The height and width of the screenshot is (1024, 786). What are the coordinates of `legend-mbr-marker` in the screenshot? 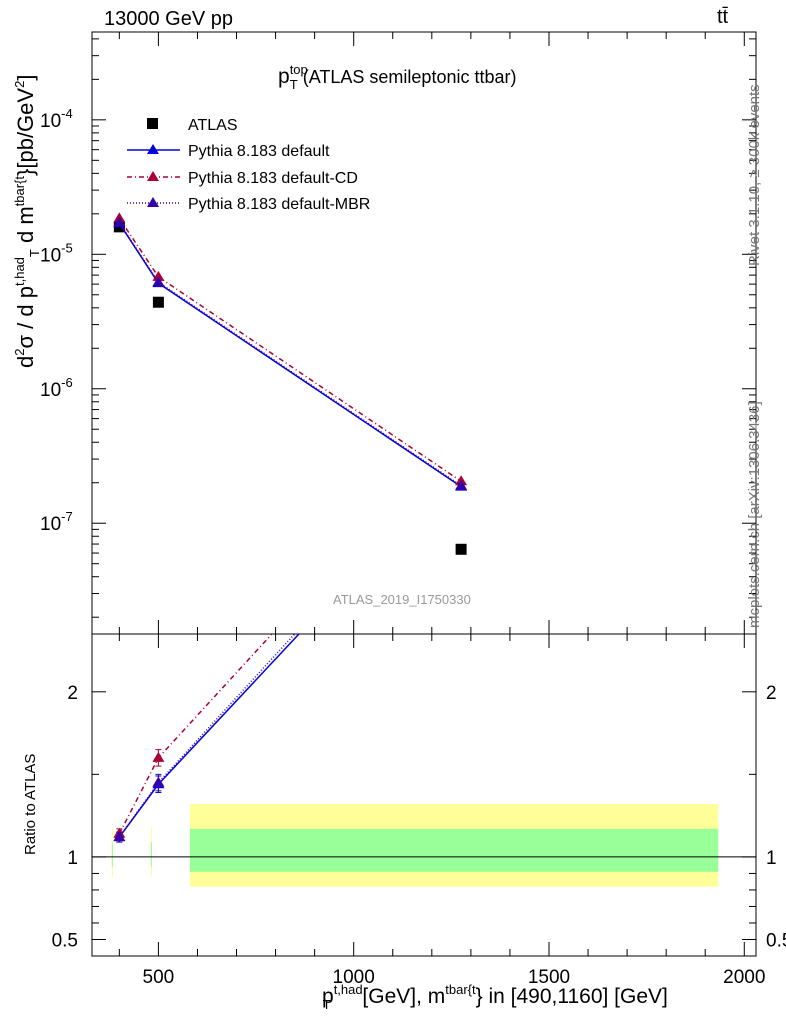 It's located at (153, 202).